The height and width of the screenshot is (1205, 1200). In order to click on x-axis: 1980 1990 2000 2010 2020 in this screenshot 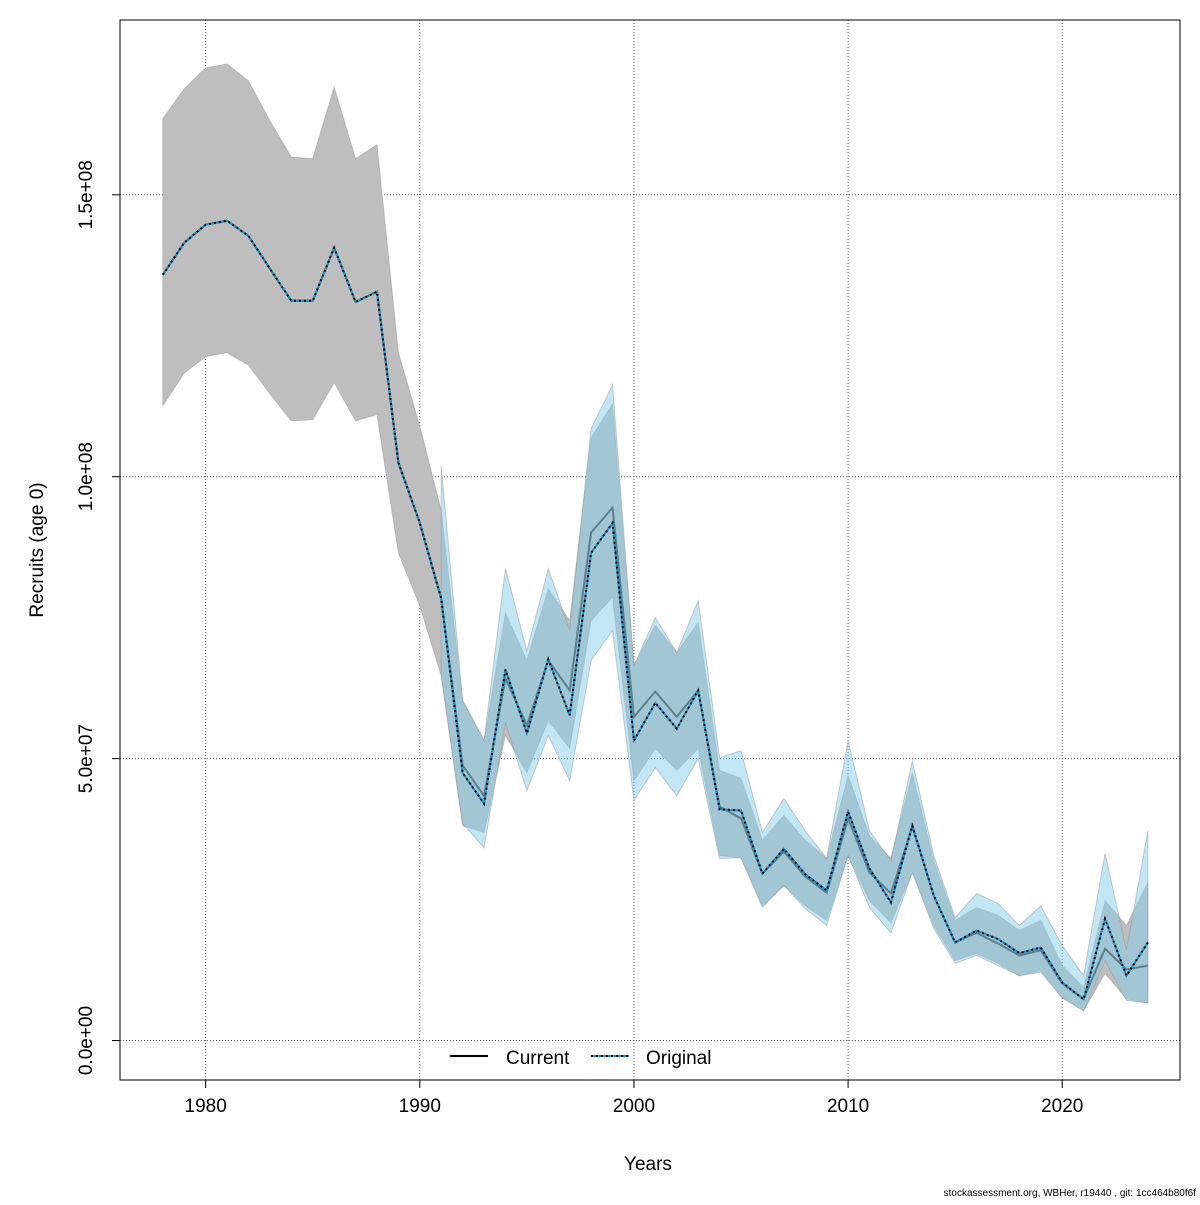, I will do `click(634, 1098)`.